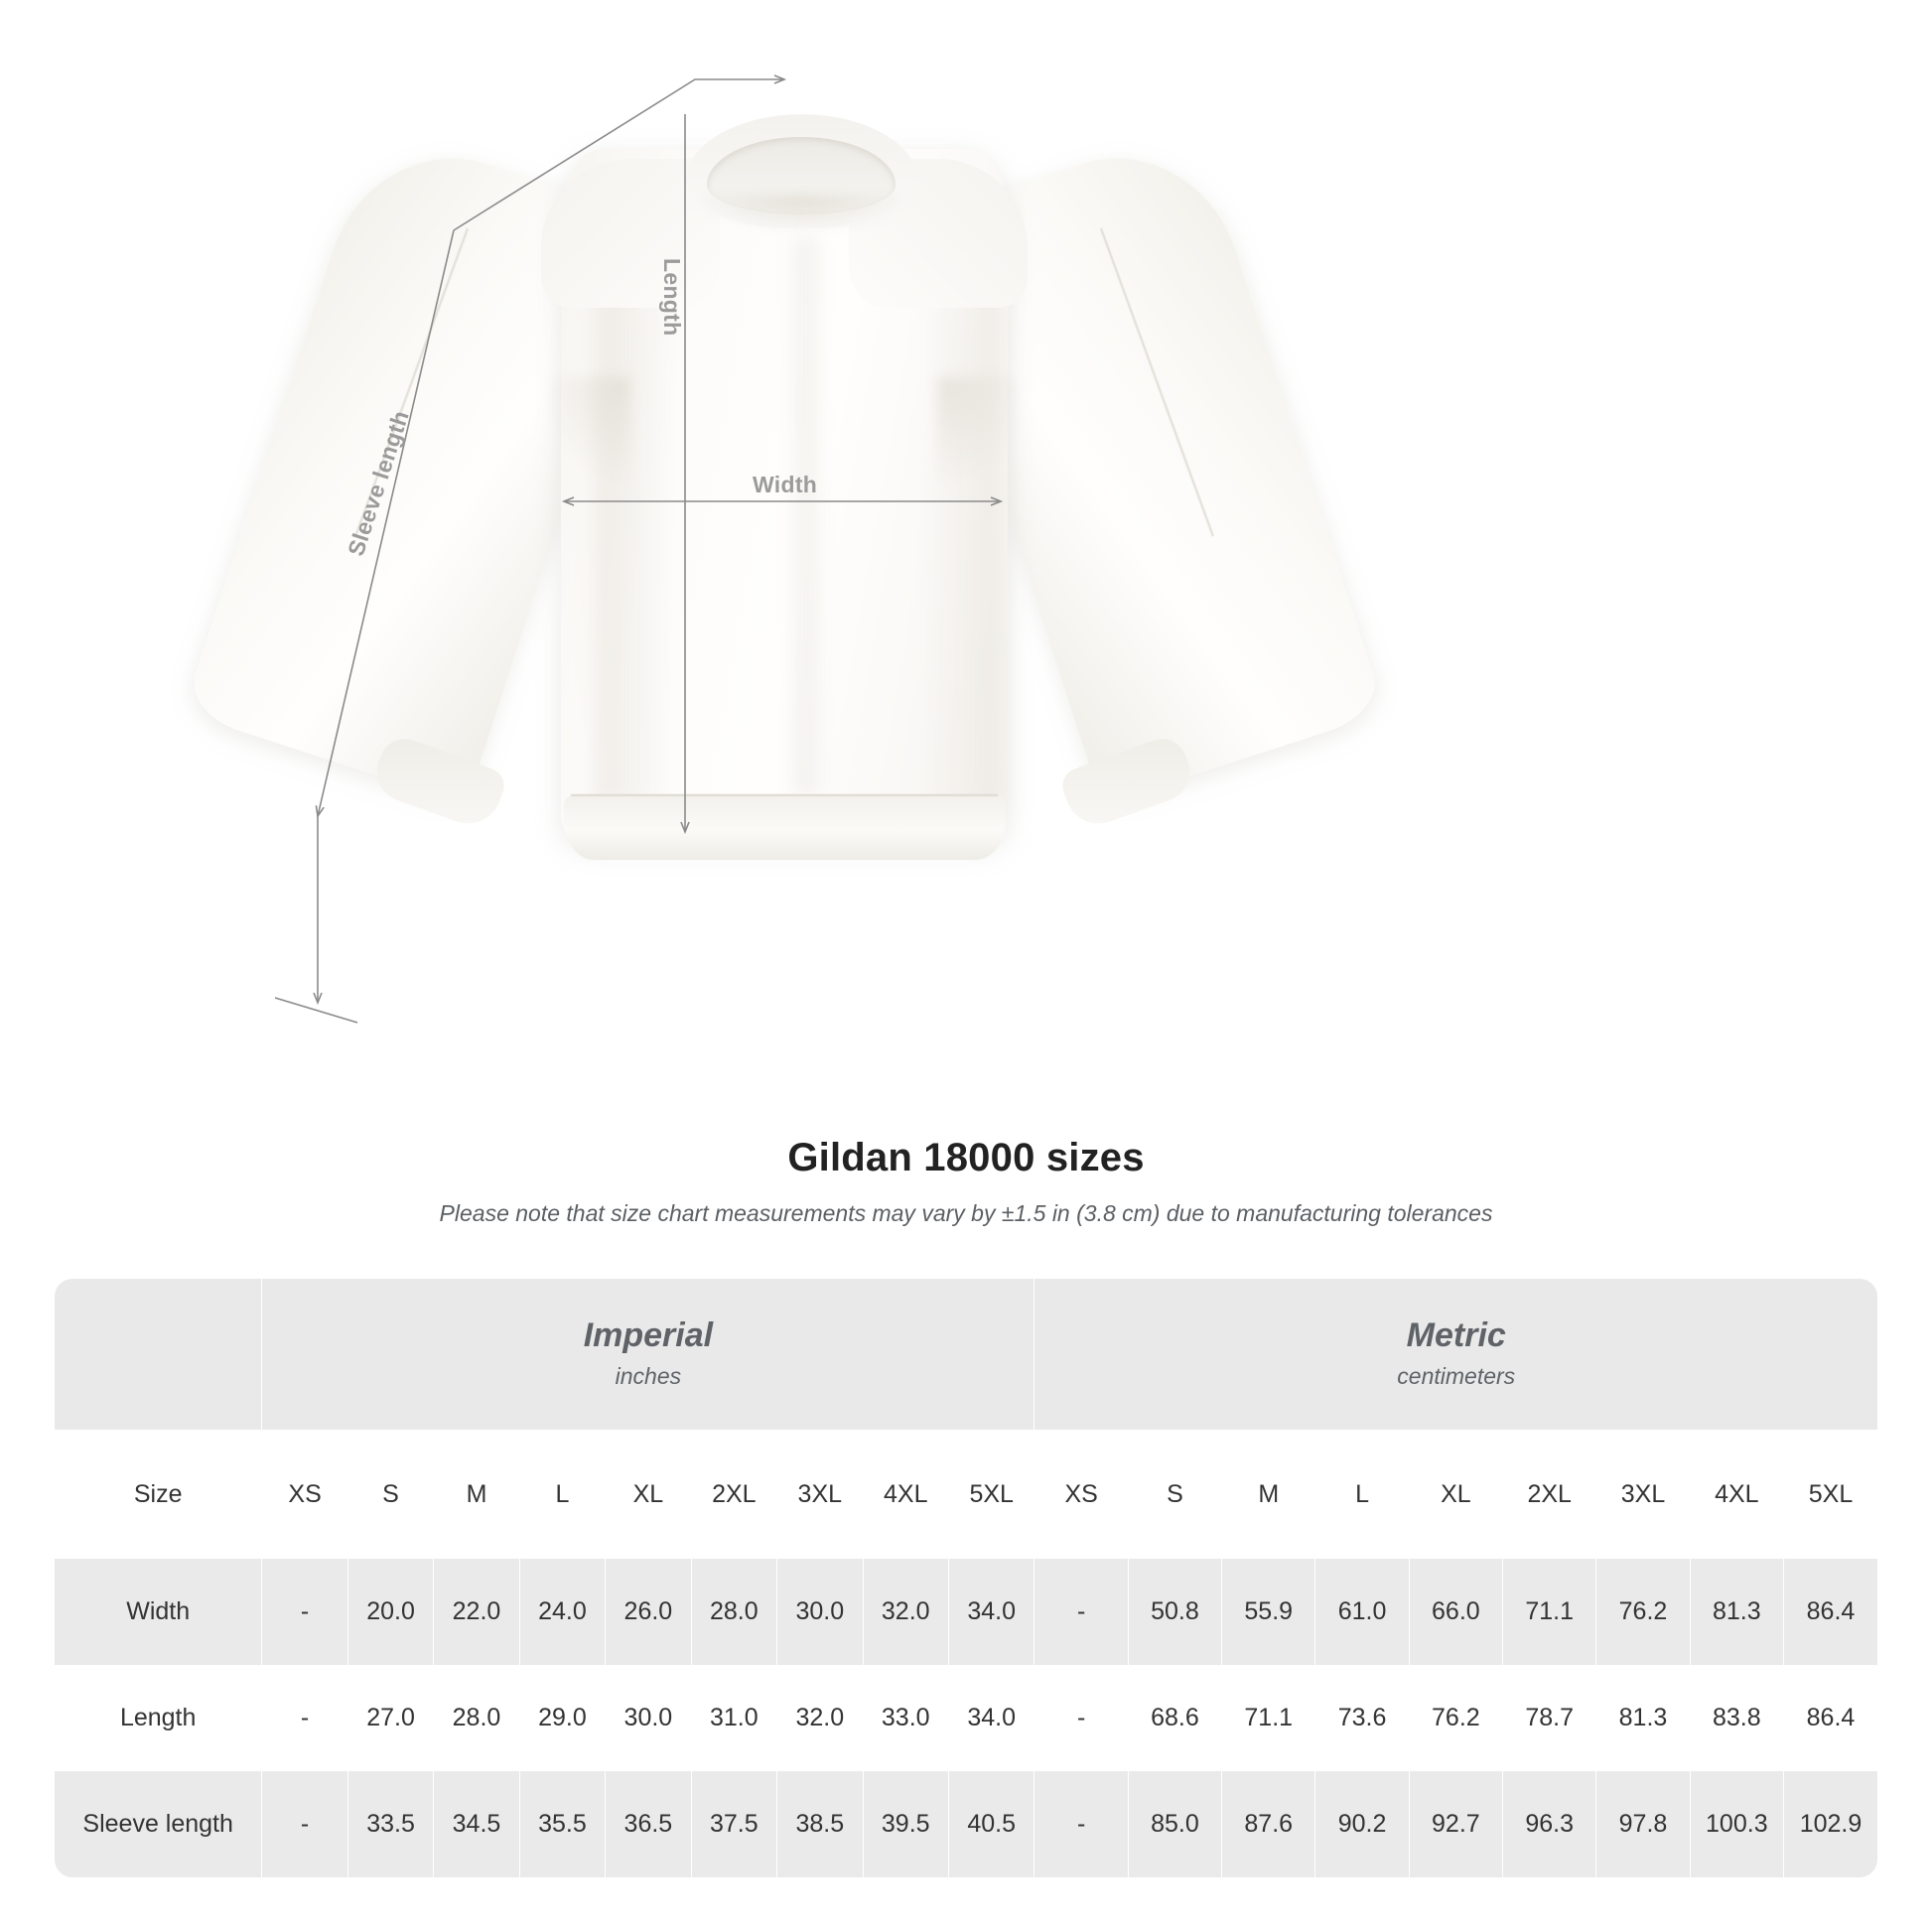  What do you see at coordinates (735, 1824) in the screenshot?
I see `cell-sleeve-imp-2xl: 37.5` at bounding box center [735, 1824].